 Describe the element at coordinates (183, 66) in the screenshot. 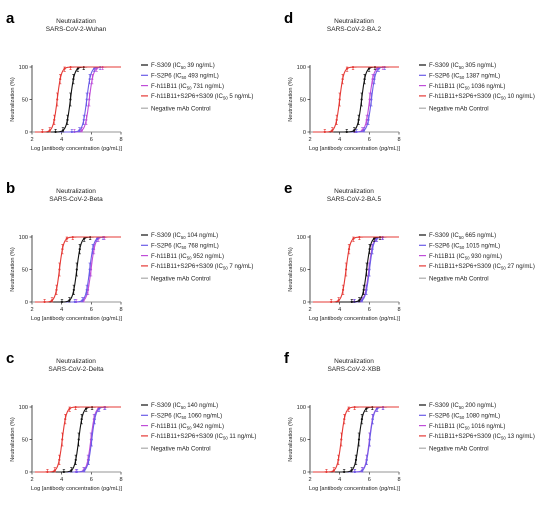

I see `legend-label: F-S309 (IC50 39 ng/mL)` at that location.